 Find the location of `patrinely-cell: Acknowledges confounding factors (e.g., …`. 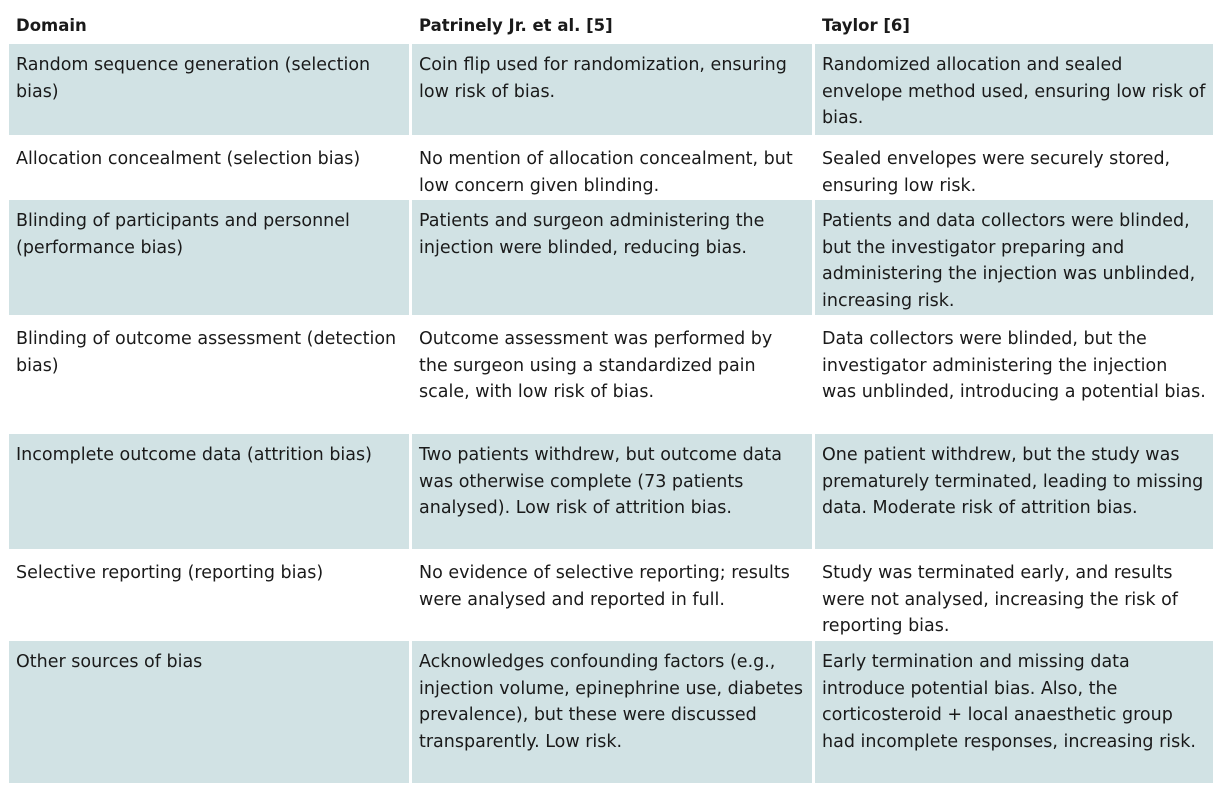

patrinely-cell: Acknowledges confounding factors (e.g., … is located at coordinates (612, 712).